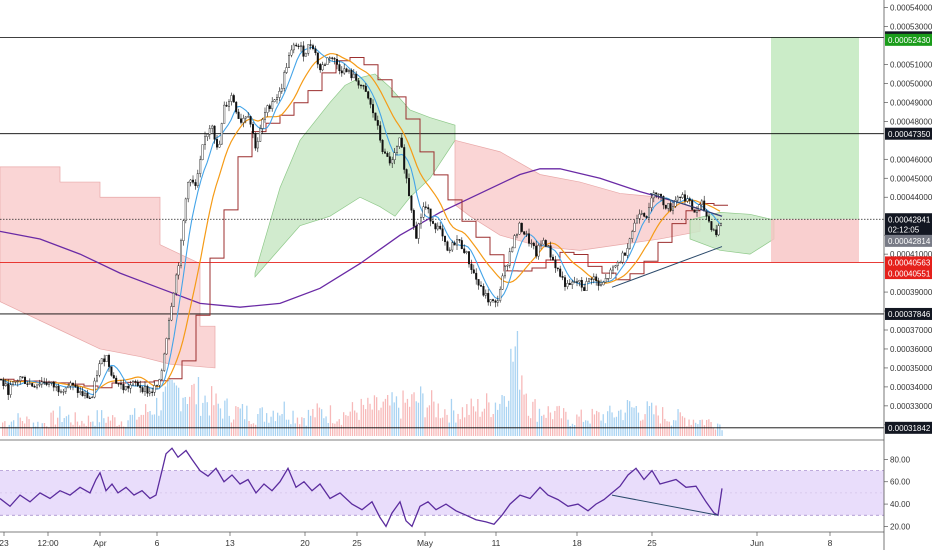  What do you see at coordinates (904, 230) in the screenshot?
I see `price-label-text: 02:12:05` at bounding box center [904, 230].